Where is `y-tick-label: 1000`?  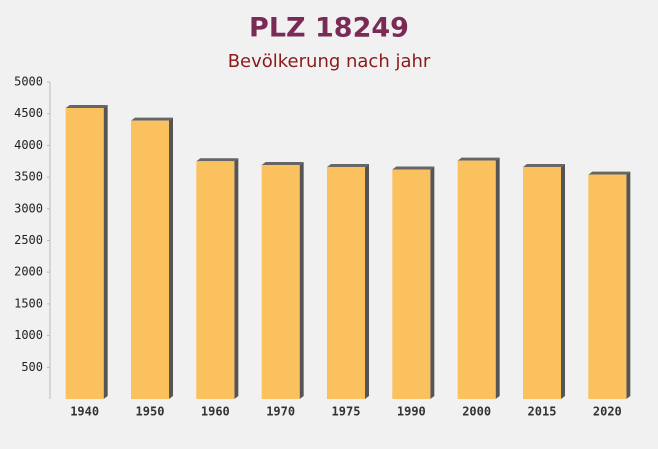 y-tick-label: 1000 is located at coordinates (28, 335).